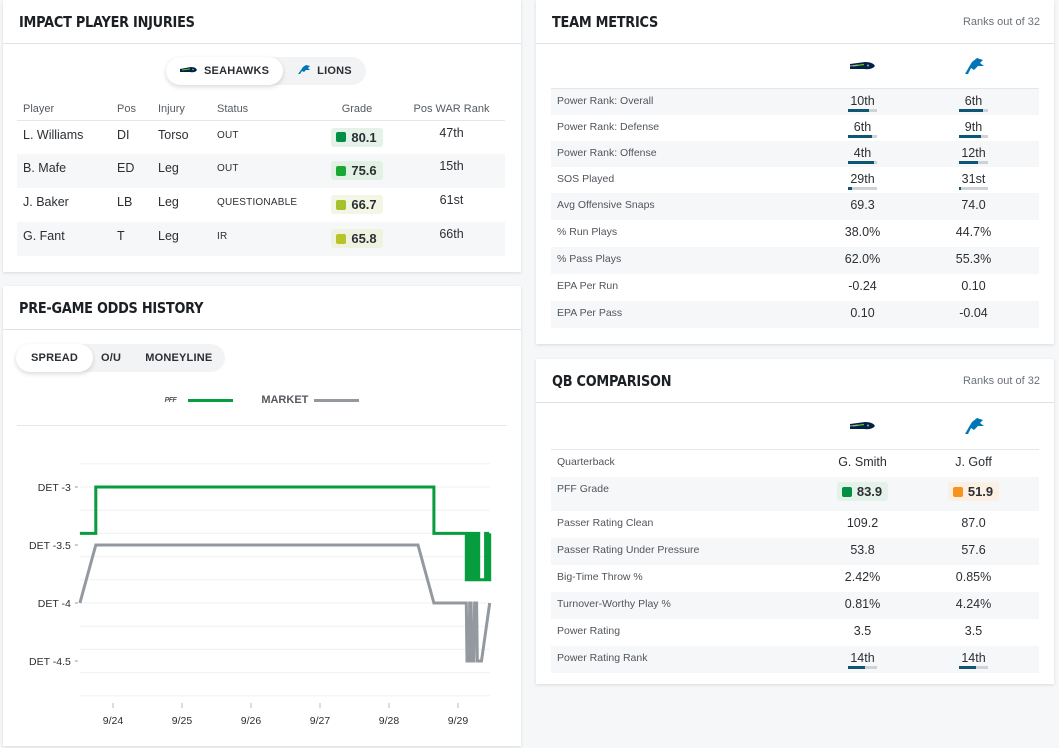  What do you see at coordinates (795, 233) in the screenshot?
I see `metric-row: % Run Plays 38.0% 44.7%` at bounding box center [795, 233].